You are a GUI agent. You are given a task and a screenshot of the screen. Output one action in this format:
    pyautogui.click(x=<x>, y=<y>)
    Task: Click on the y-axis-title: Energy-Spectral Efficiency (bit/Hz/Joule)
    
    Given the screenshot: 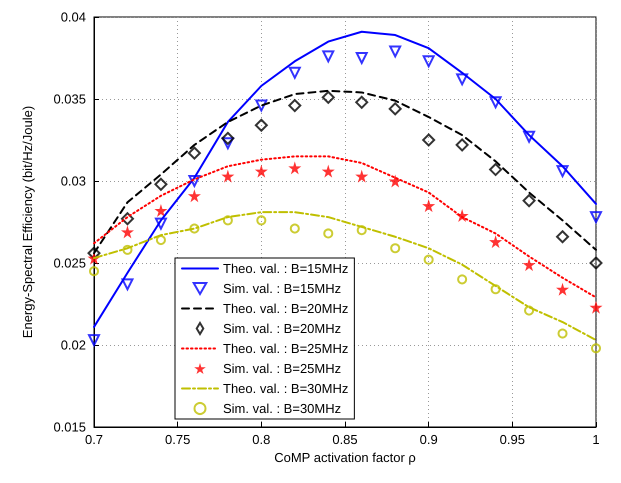 What is the action you would take?
    pyautogui.click(x=27, y=222)
    